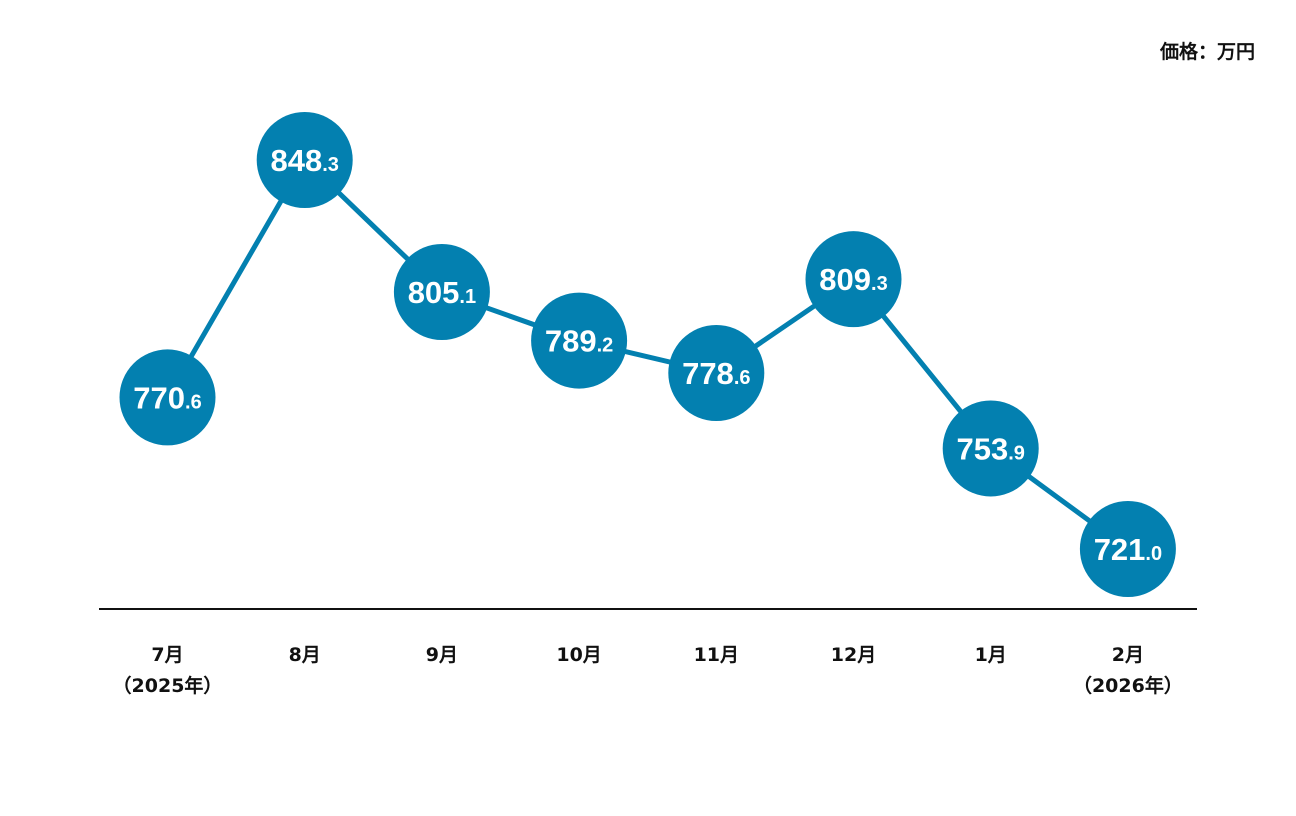 The height and width of the screenshot is (816, 1296). I want to click on data-point: 778.6, so click(716, 372).